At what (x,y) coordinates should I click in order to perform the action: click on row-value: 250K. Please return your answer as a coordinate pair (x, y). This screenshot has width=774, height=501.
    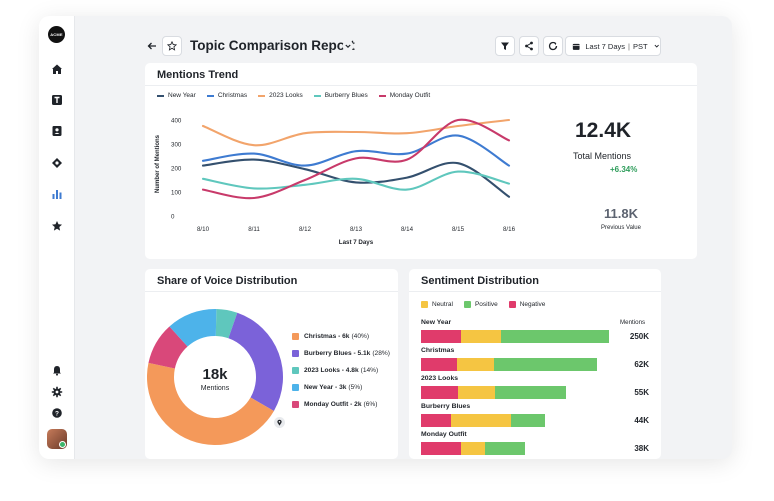
    Looking at the image, I should click on (639, 336).